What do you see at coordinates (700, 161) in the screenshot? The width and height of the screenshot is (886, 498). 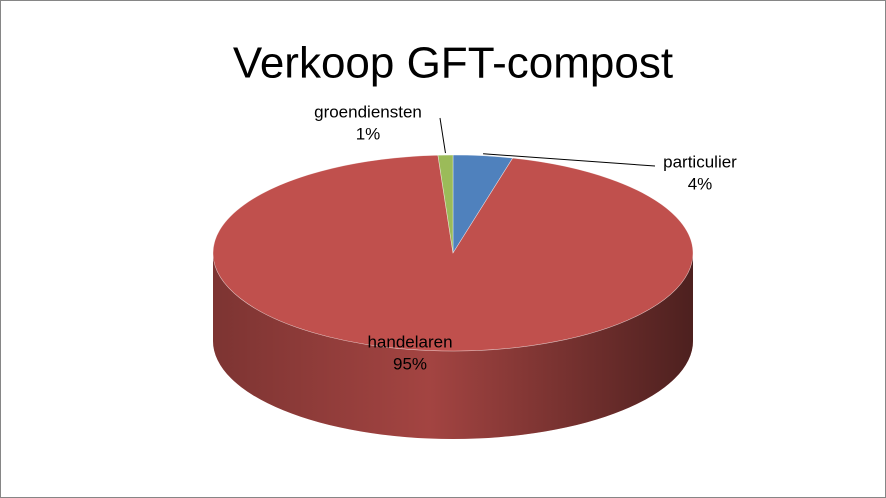 I see `slice-label: particulier` at bounding box center [700, 161].